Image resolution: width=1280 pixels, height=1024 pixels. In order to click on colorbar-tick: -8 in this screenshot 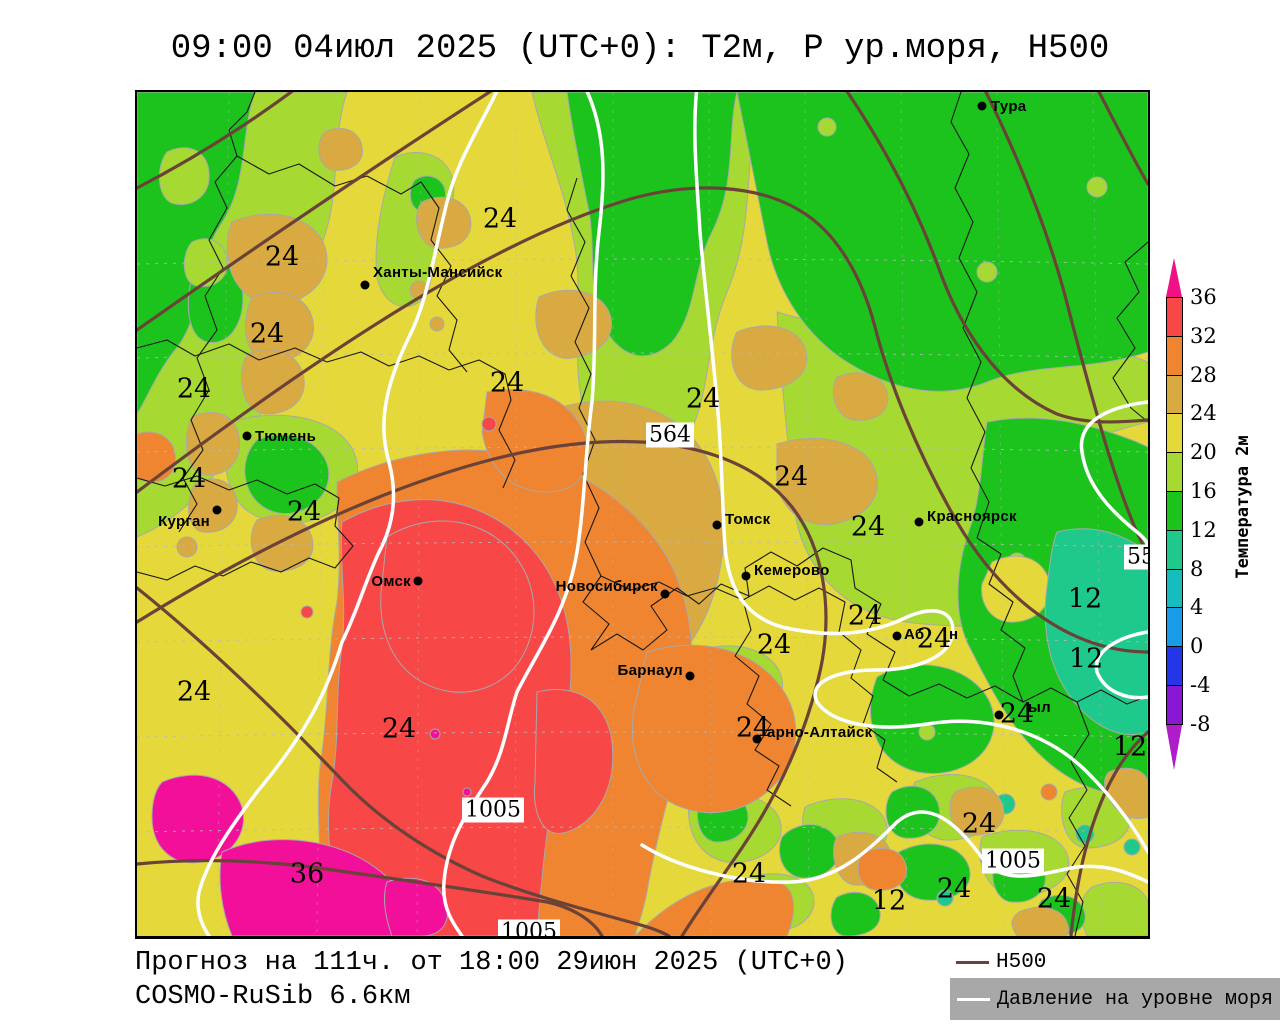, I will do `click(1200, 723)`.